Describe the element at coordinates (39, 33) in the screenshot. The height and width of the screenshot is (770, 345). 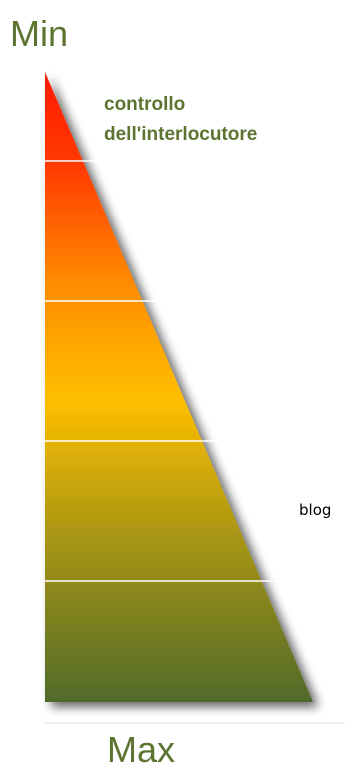
I see `scale-min-label: Min` at that location.